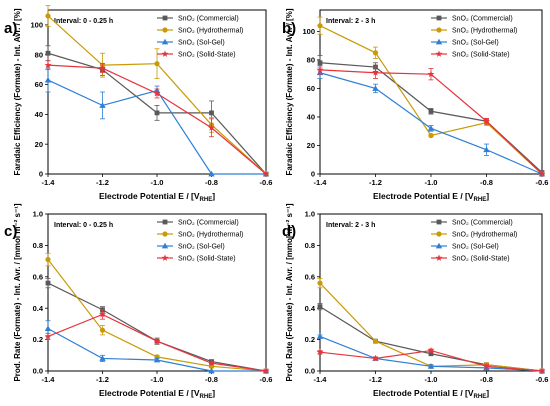  I want to click on y-tick-label: 80, so click(311, 60).